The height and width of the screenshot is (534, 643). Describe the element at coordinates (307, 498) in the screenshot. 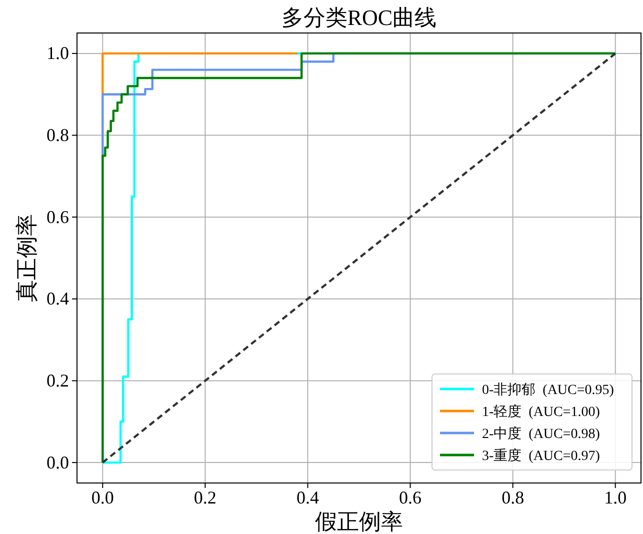

I see `x-tick-label: 0.4` at that location.